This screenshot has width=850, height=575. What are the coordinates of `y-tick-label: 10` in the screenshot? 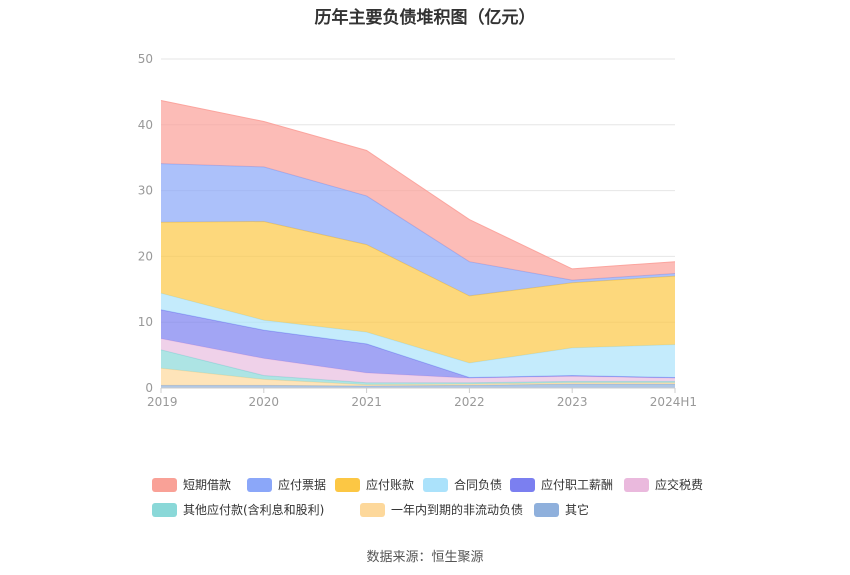 It's located at (145, 322).